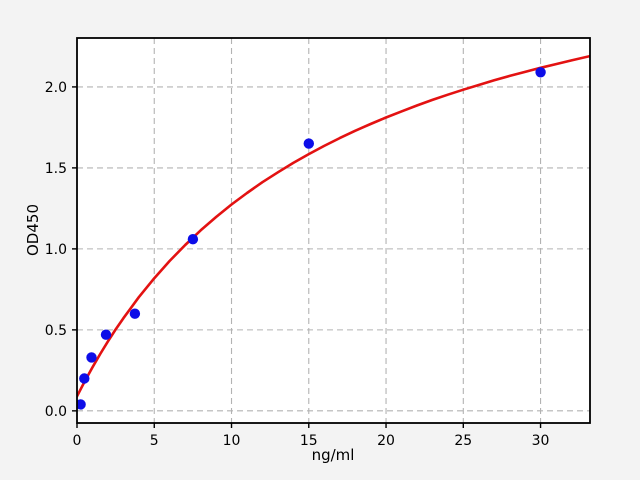 The height and width of the screenshot is (480, 640). Describe the element at coordinates (33, 230) in the screenshot. I see `y-axis-label: OD450` at that location.